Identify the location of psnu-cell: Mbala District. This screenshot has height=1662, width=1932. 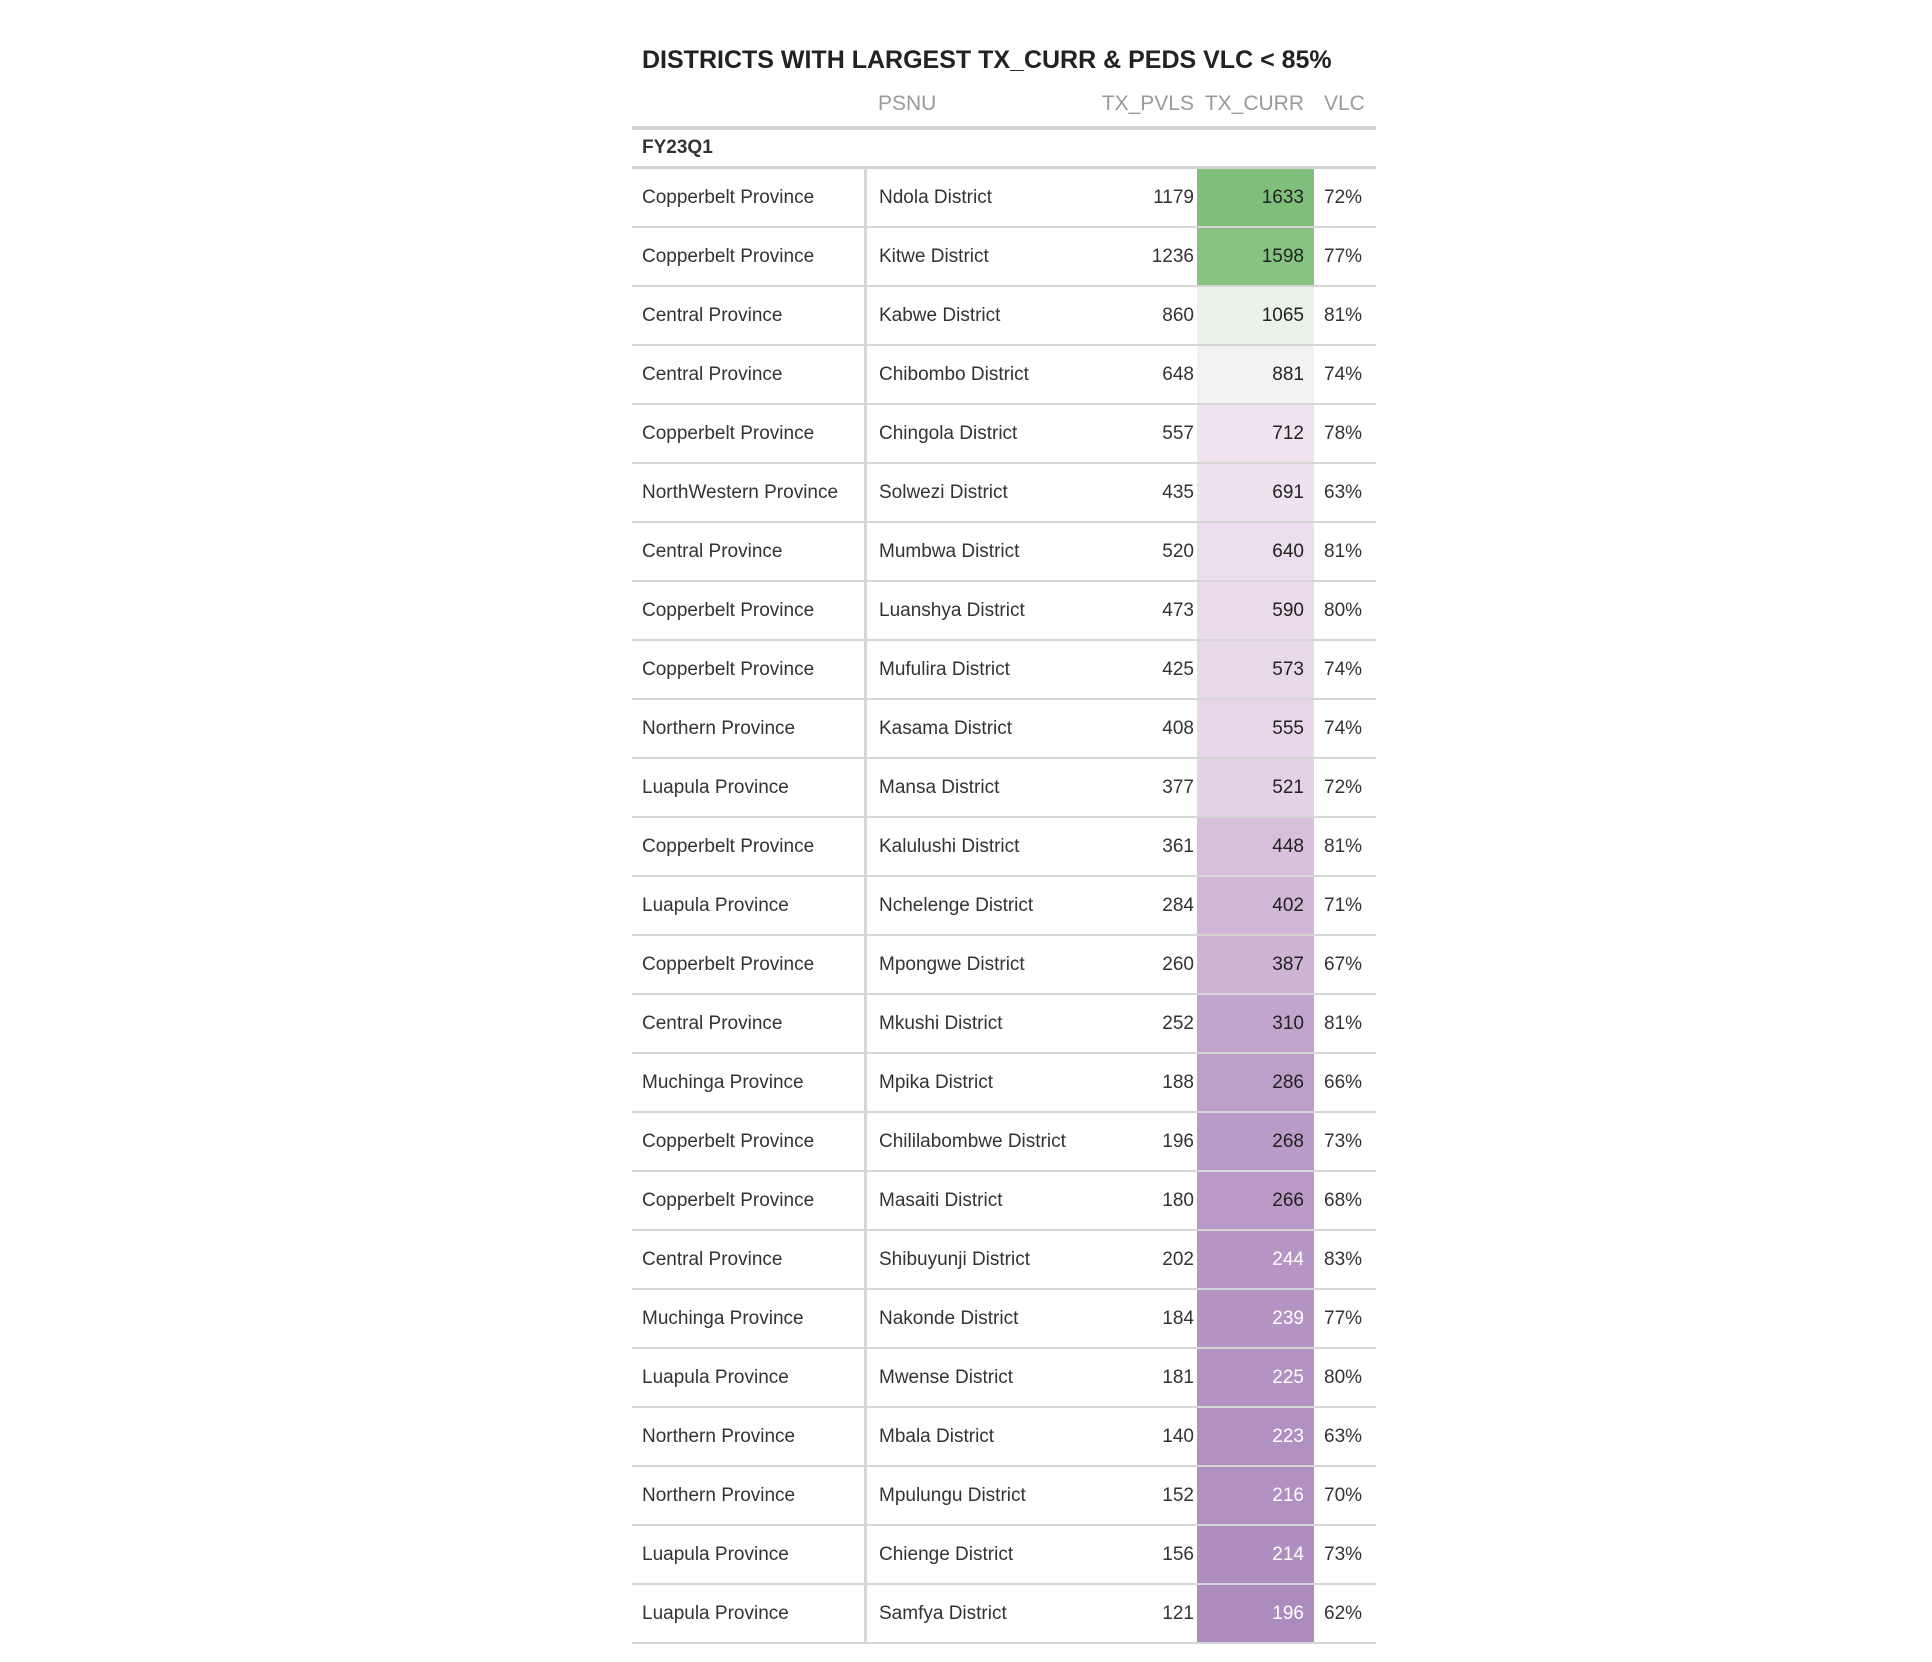
(974, 1436).